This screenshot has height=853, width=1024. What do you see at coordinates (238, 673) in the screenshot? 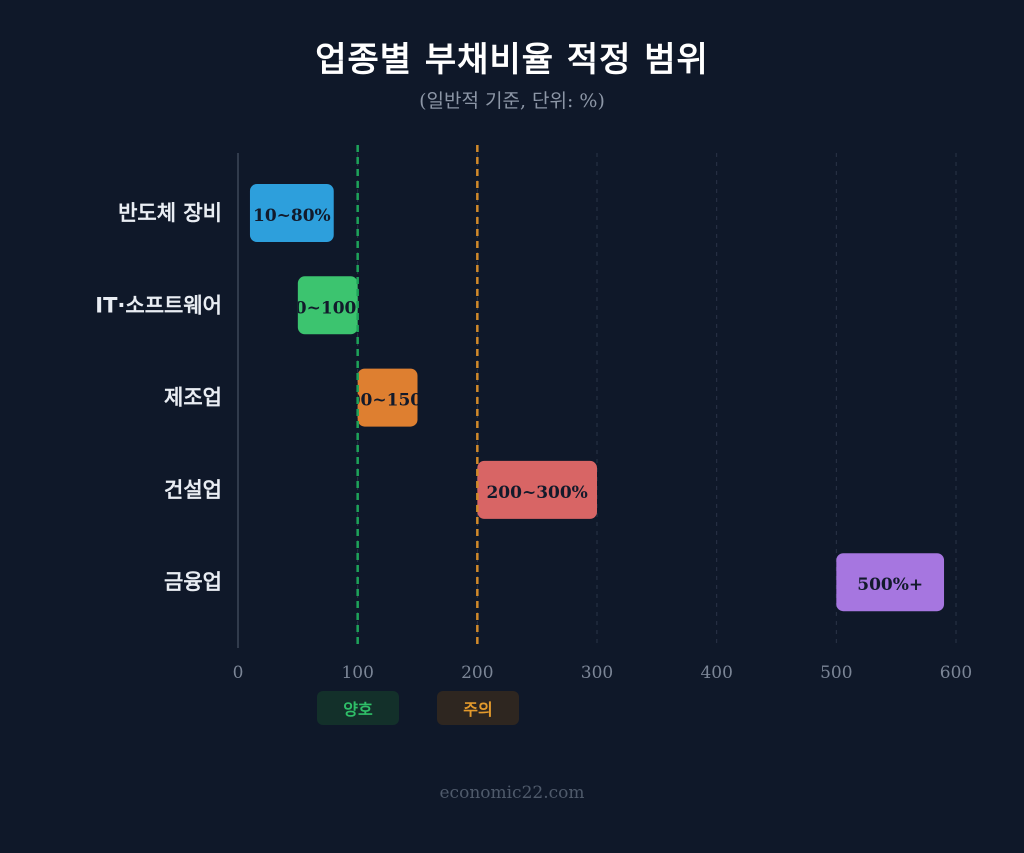
I see `x-tick-label: 0` at bounding box center [238, 673].